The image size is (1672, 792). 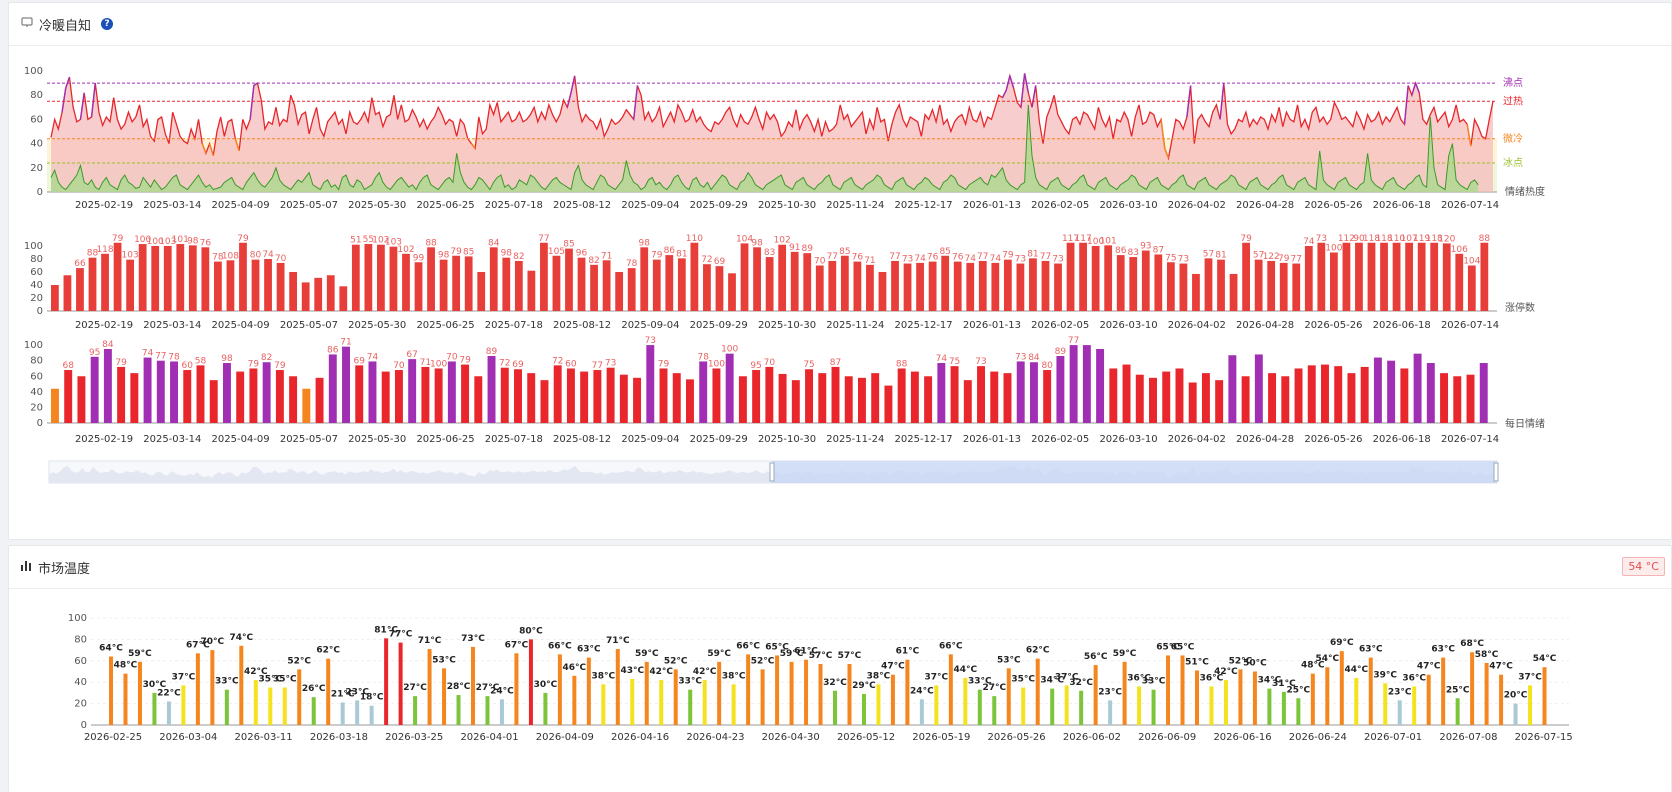 What do you see at coordinates (582, 325) in the screenshot?
I see `limitup-x-tick: 2025-08-12` at bounding box center [582, 325].